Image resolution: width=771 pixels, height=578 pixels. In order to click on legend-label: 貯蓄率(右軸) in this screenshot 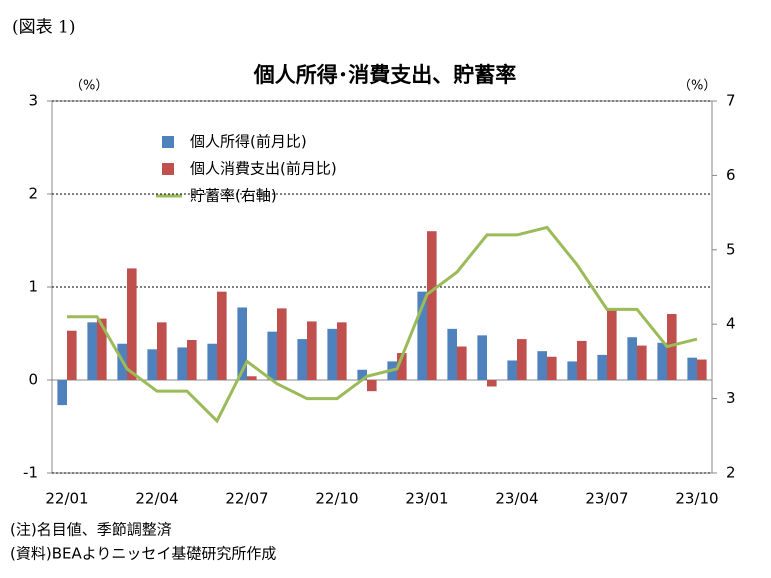, I will do `click(233, 196)`.